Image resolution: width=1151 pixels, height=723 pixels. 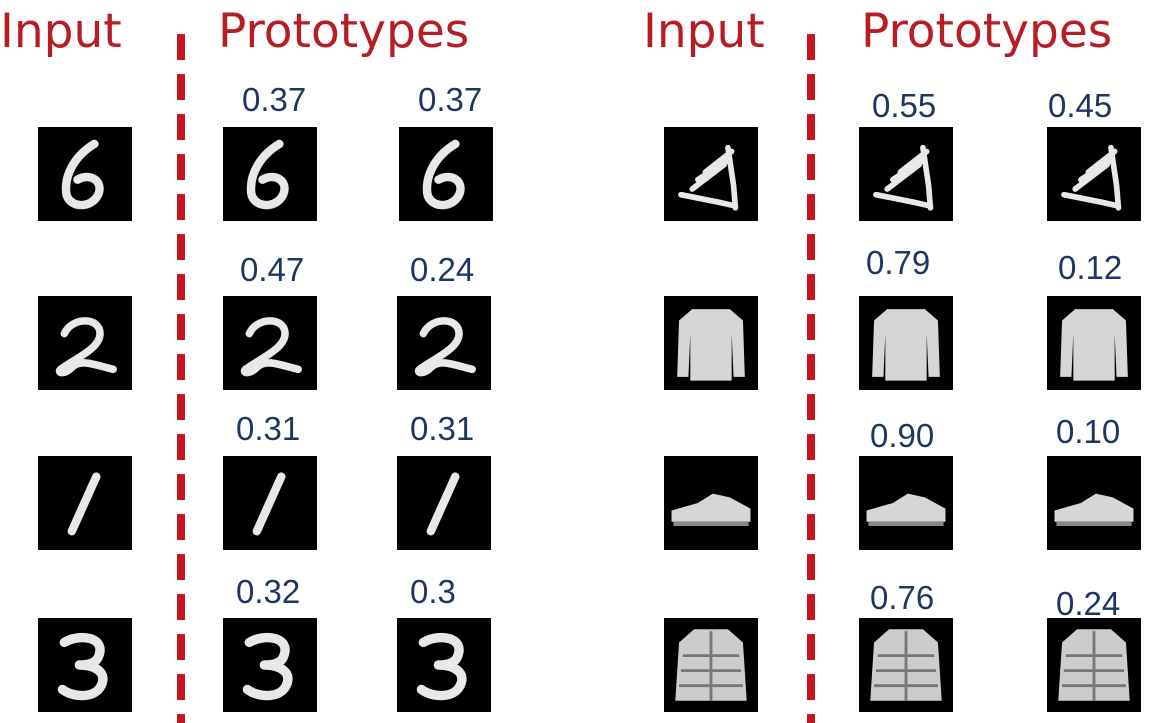 What do you see at coordinates (344, 31) in the screenshot?
I see `prototypes-header-digits: Prototypes` at bounding box center [344, 31].